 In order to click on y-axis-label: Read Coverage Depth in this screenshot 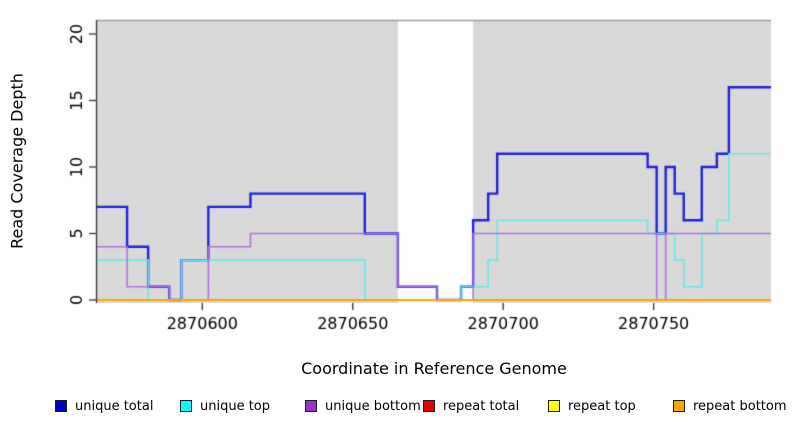, I will do `click(17, 161)`.